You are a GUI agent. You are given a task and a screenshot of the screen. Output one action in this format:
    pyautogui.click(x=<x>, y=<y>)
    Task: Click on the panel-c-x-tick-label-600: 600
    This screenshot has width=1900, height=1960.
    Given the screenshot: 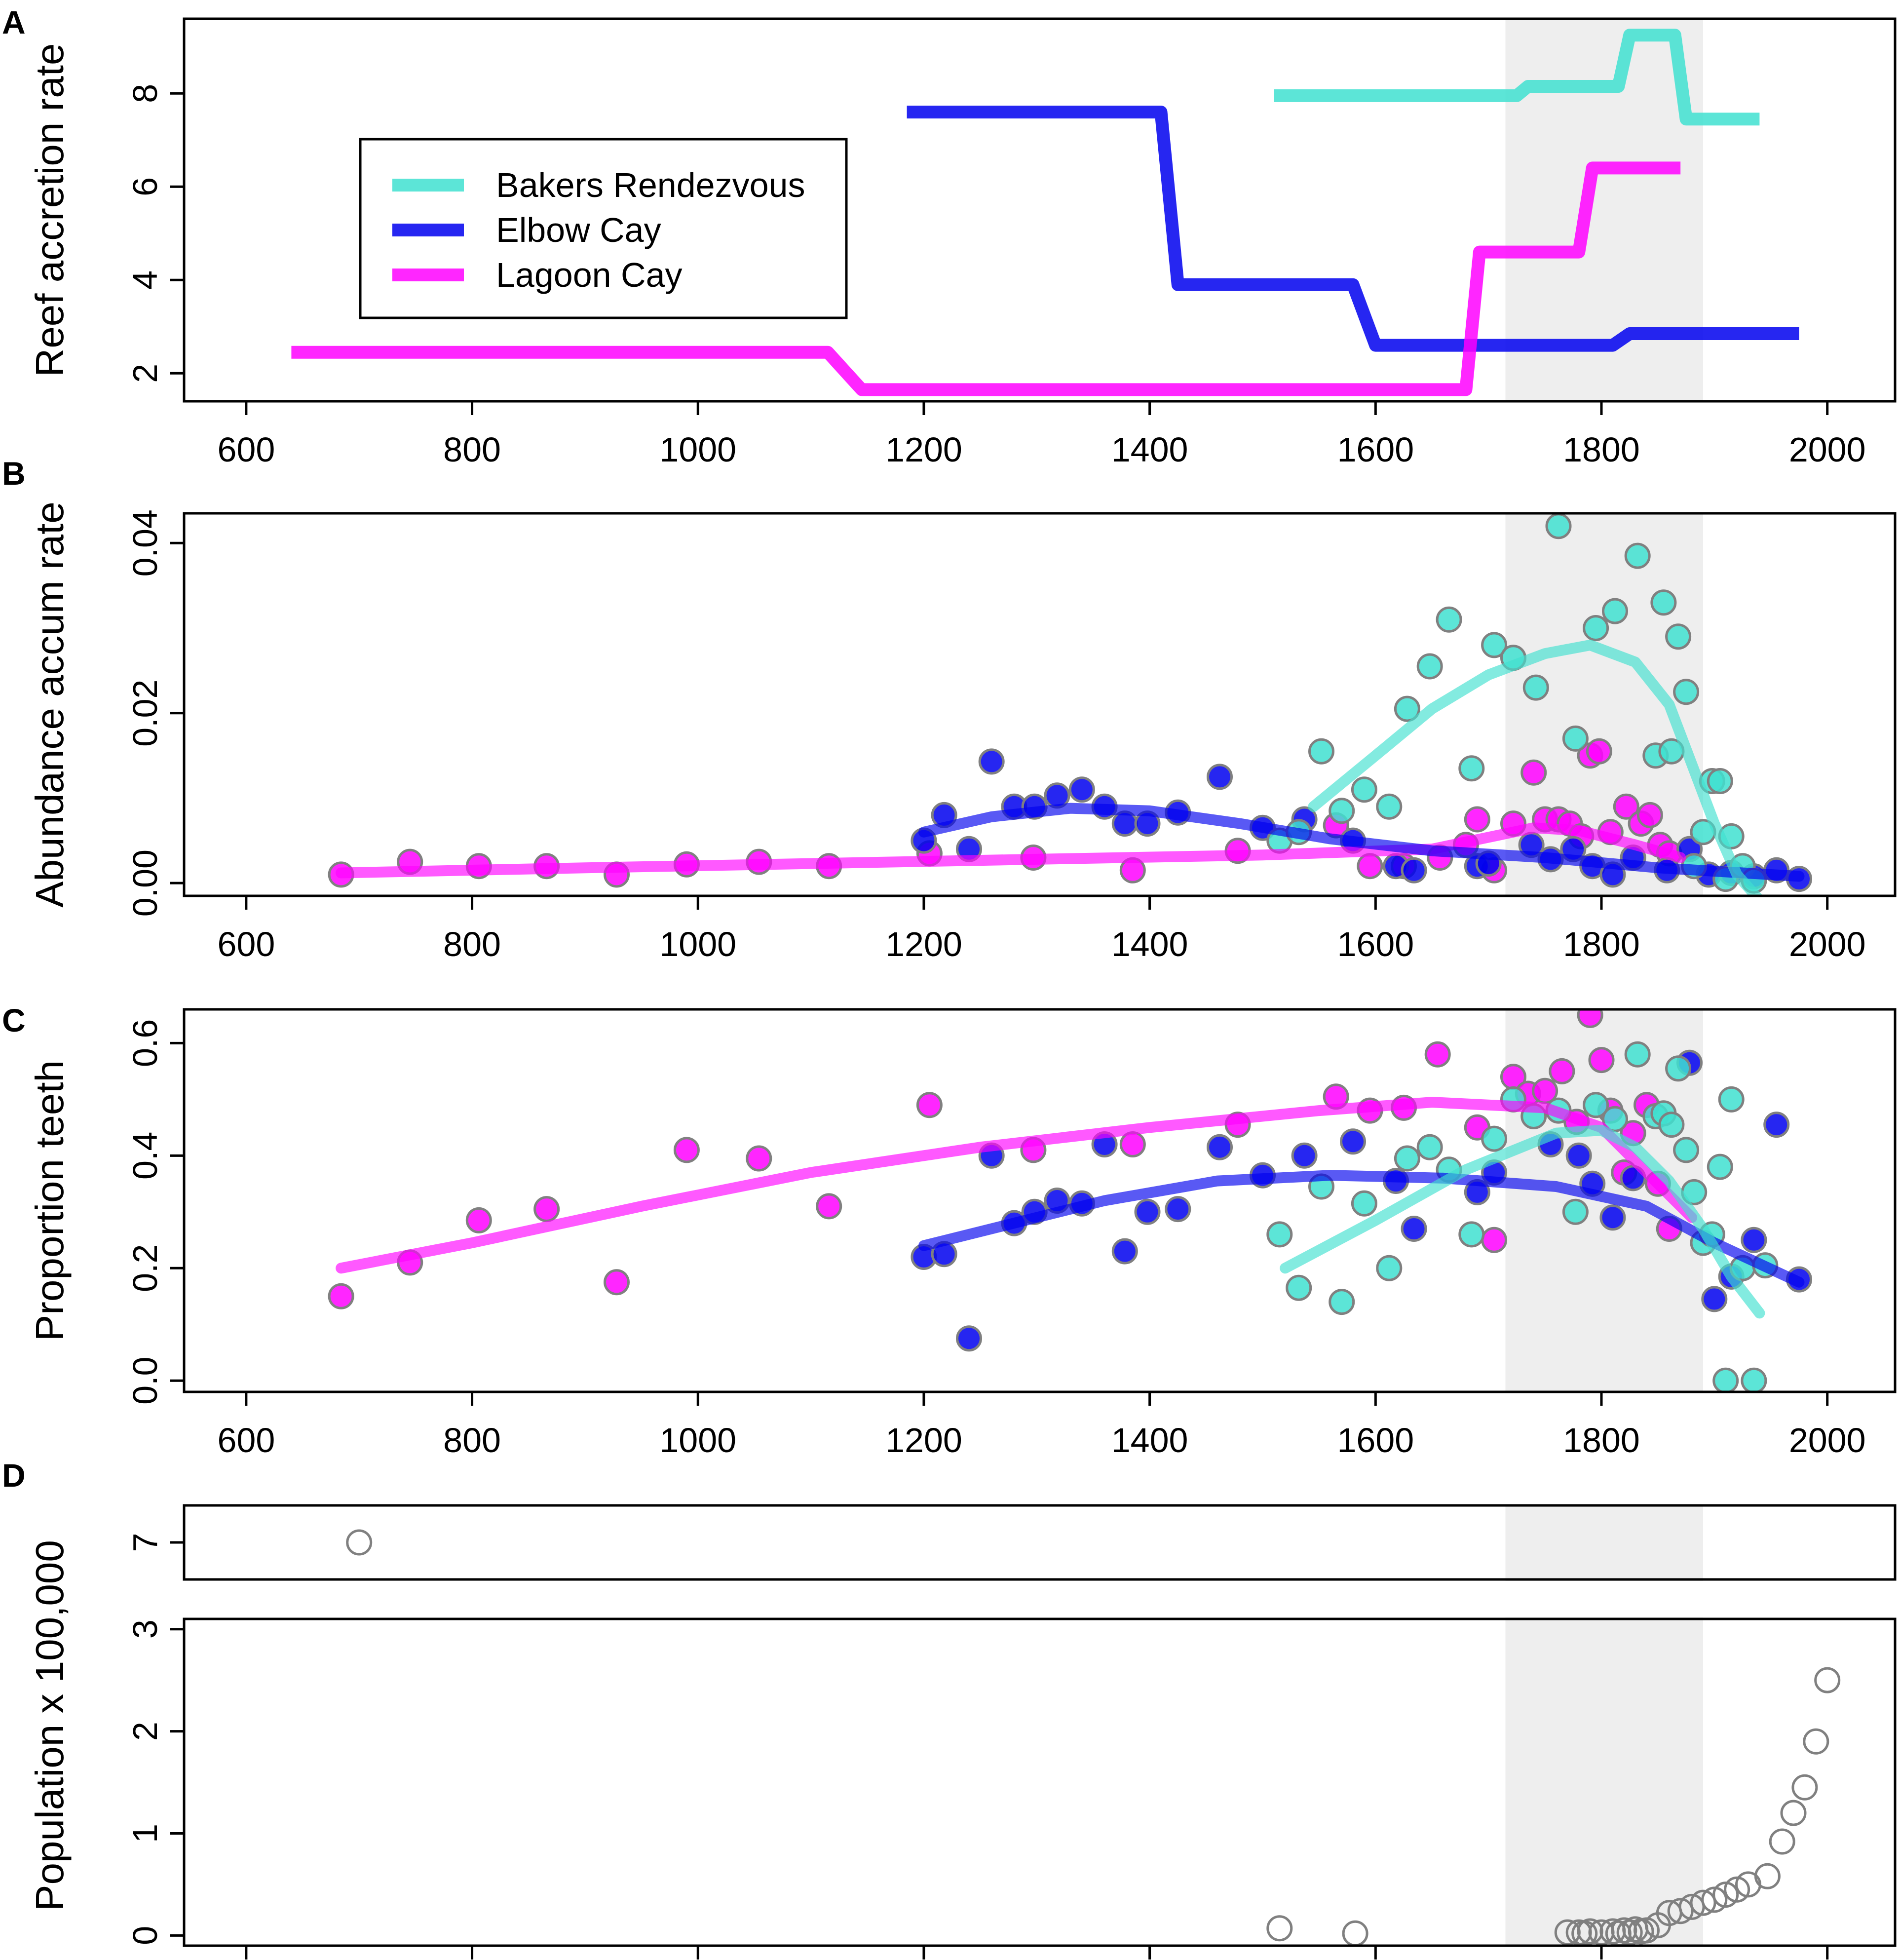 What is the action you would take?
    pyautogui.click(x=246, y=1440)
    